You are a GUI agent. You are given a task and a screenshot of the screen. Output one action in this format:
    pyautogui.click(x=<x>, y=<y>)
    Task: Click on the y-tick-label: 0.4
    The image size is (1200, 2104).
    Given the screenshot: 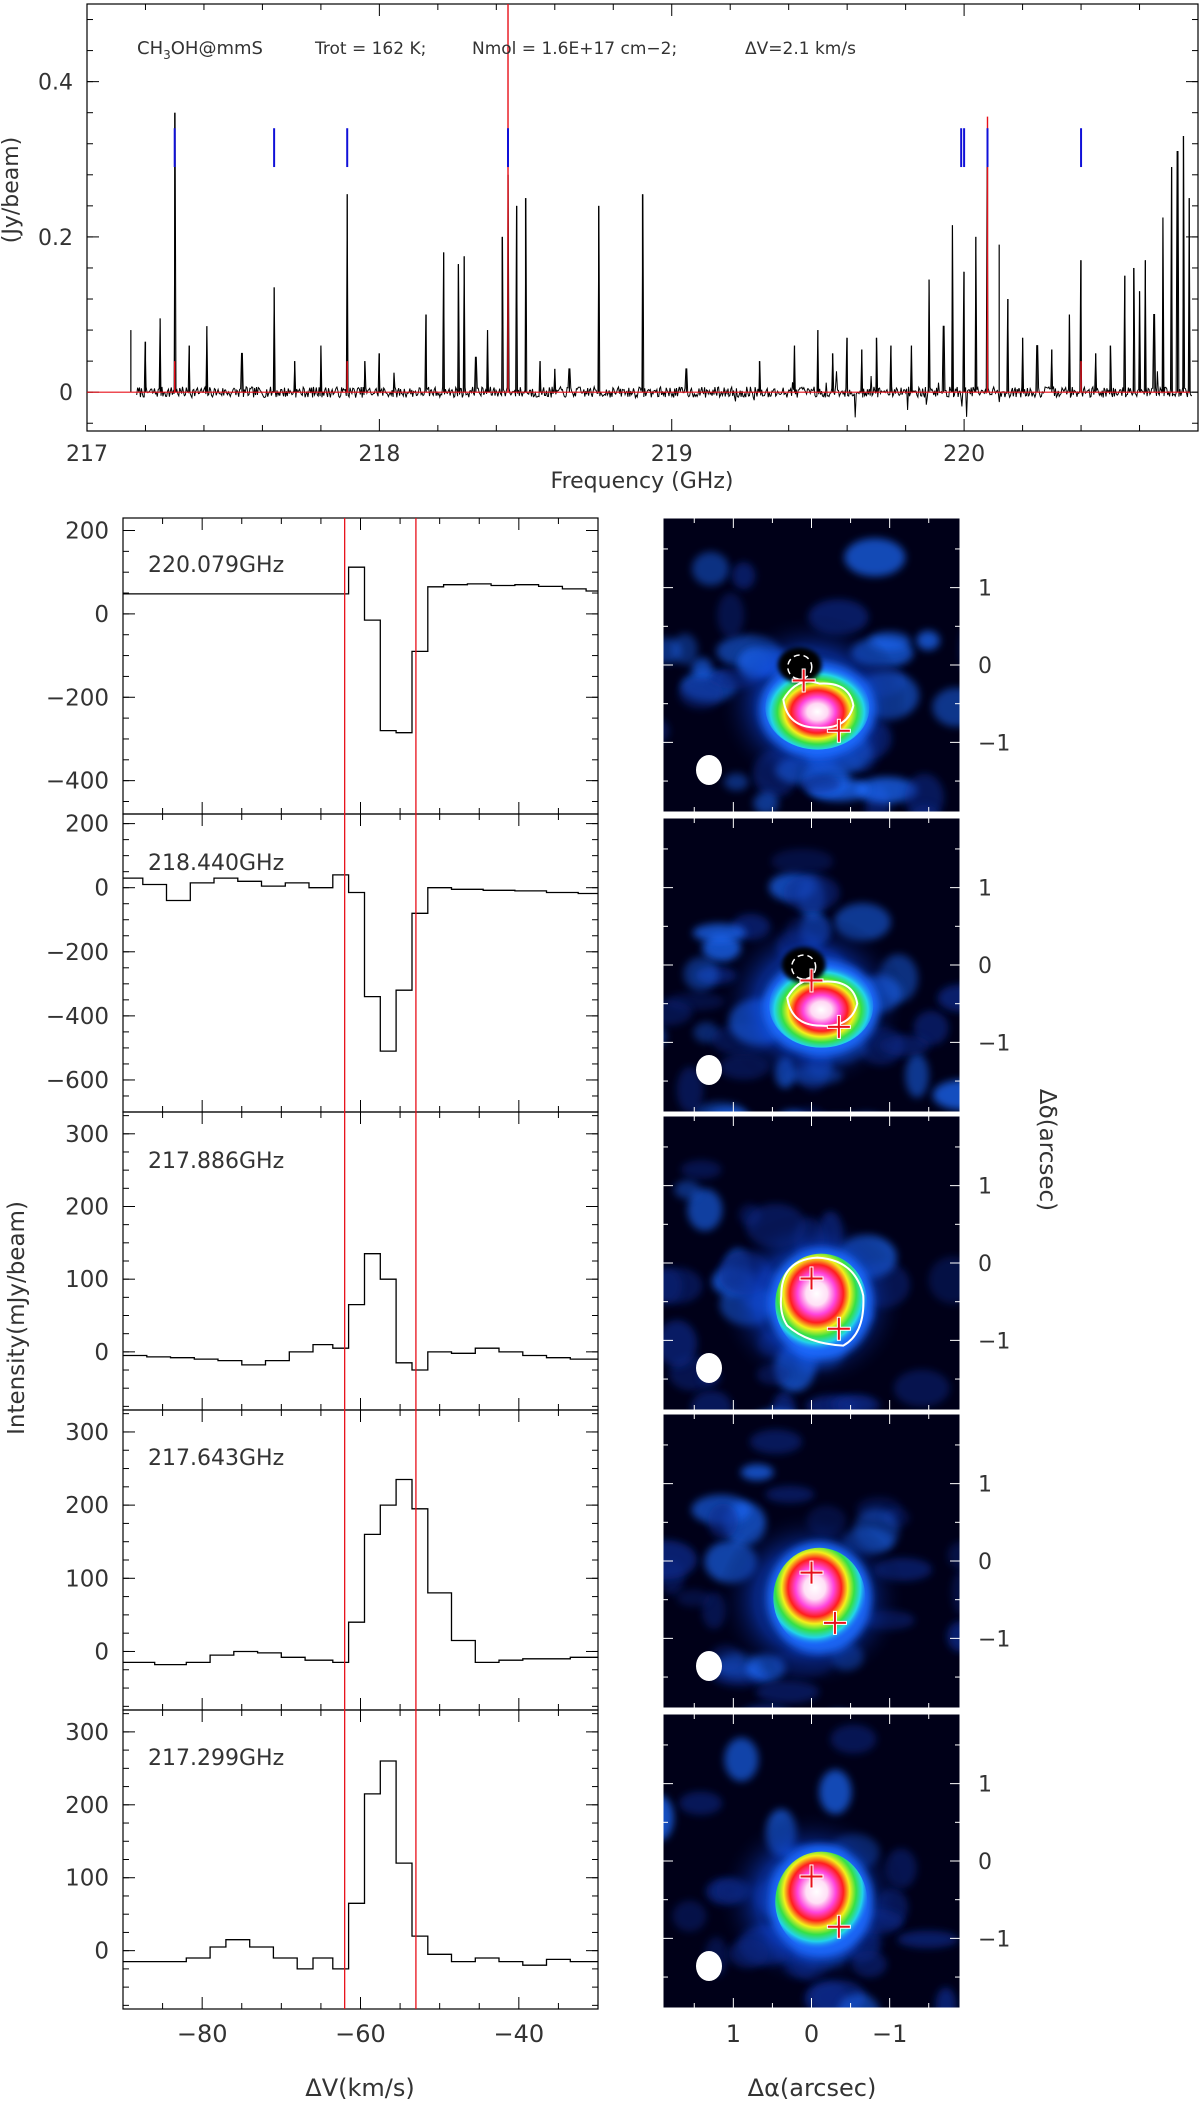 What is the action you would take?
    pyautogui.click(x=55, y=83)
    